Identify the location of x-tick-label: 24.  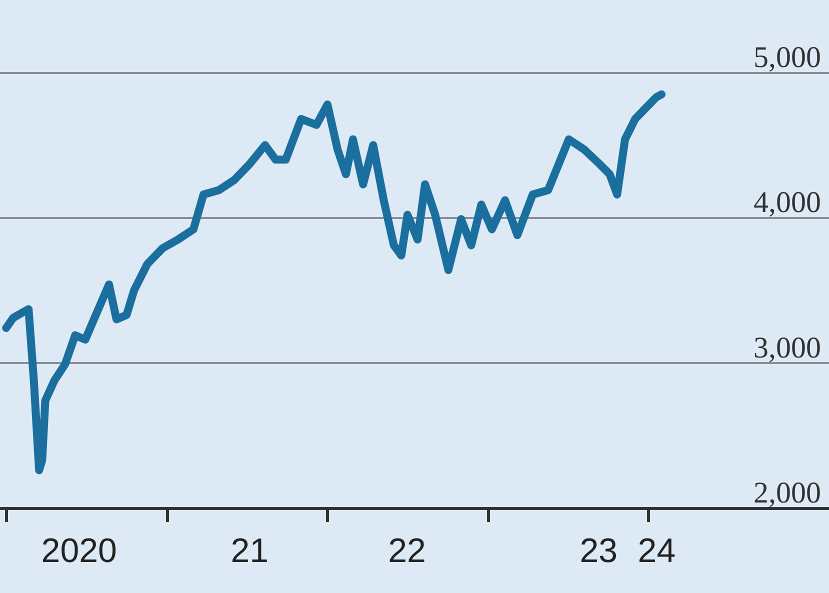
(657, 551).